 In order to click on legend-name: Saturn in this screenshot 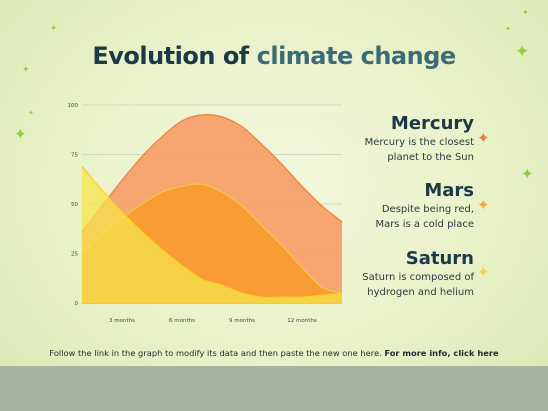, I will do `click(439, 258)`.